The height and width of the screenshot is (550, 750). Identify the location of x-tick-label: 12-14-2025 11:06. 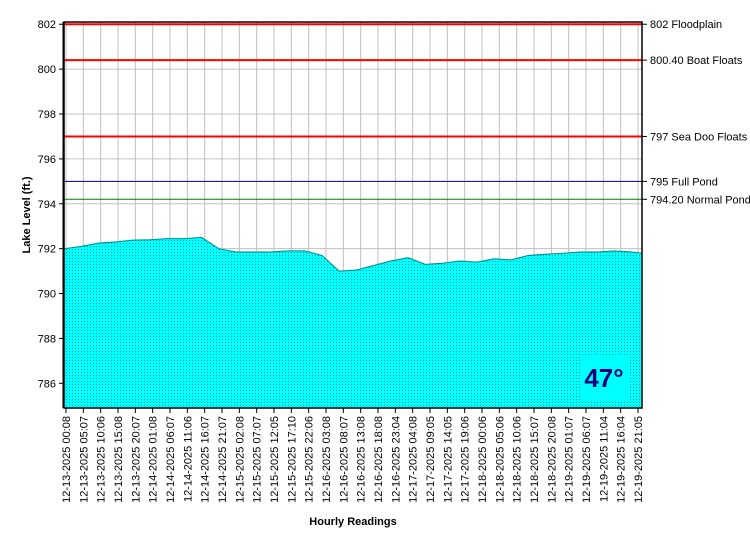
(188, 459).